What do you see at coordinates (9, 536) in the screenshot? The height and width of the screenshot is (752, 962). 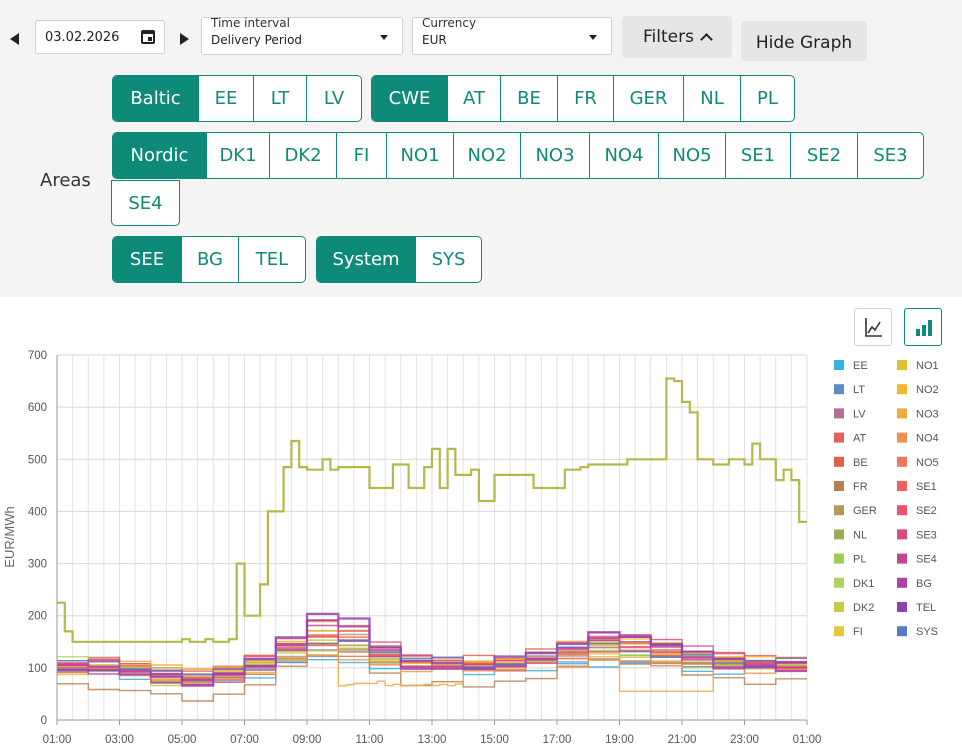 I see `y-axis-label: EUR/MWh` at bounding box center [9, 536].